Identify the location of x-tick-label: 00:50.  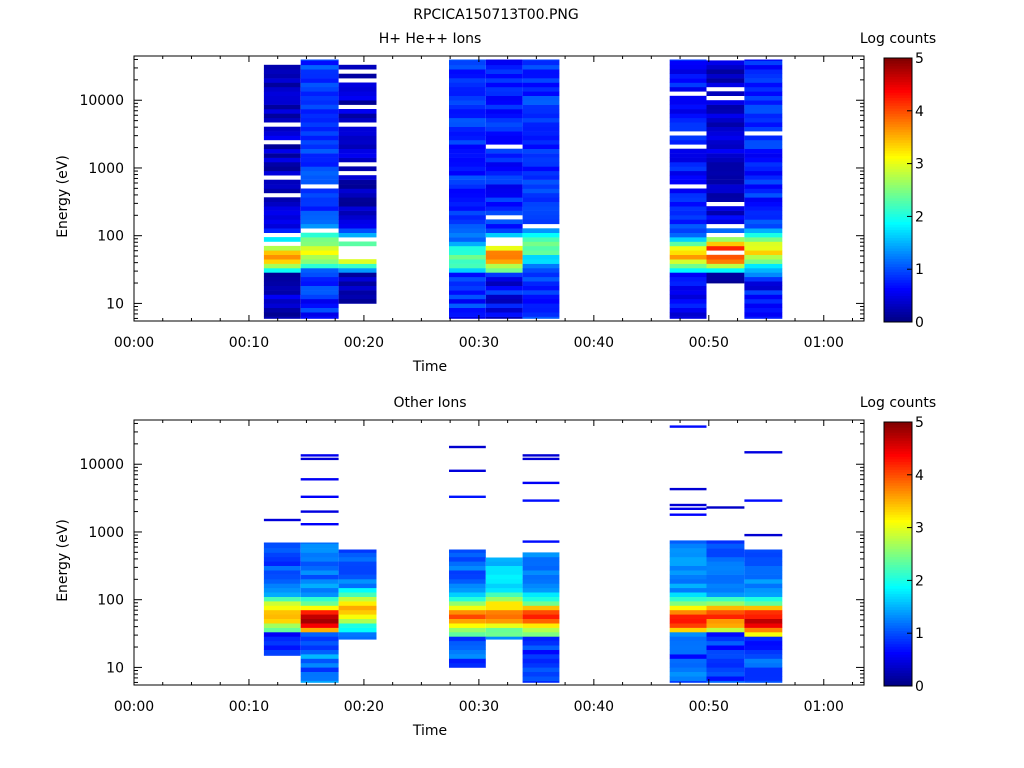
(709, 343).